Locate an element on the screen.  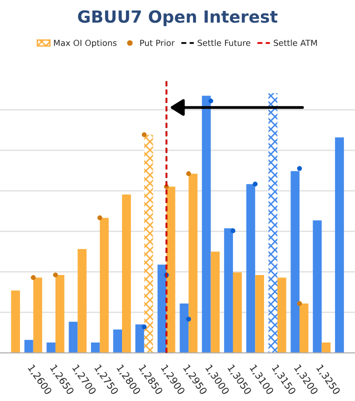
legend-label: Max OI Options is located at coordinates (85, 44).